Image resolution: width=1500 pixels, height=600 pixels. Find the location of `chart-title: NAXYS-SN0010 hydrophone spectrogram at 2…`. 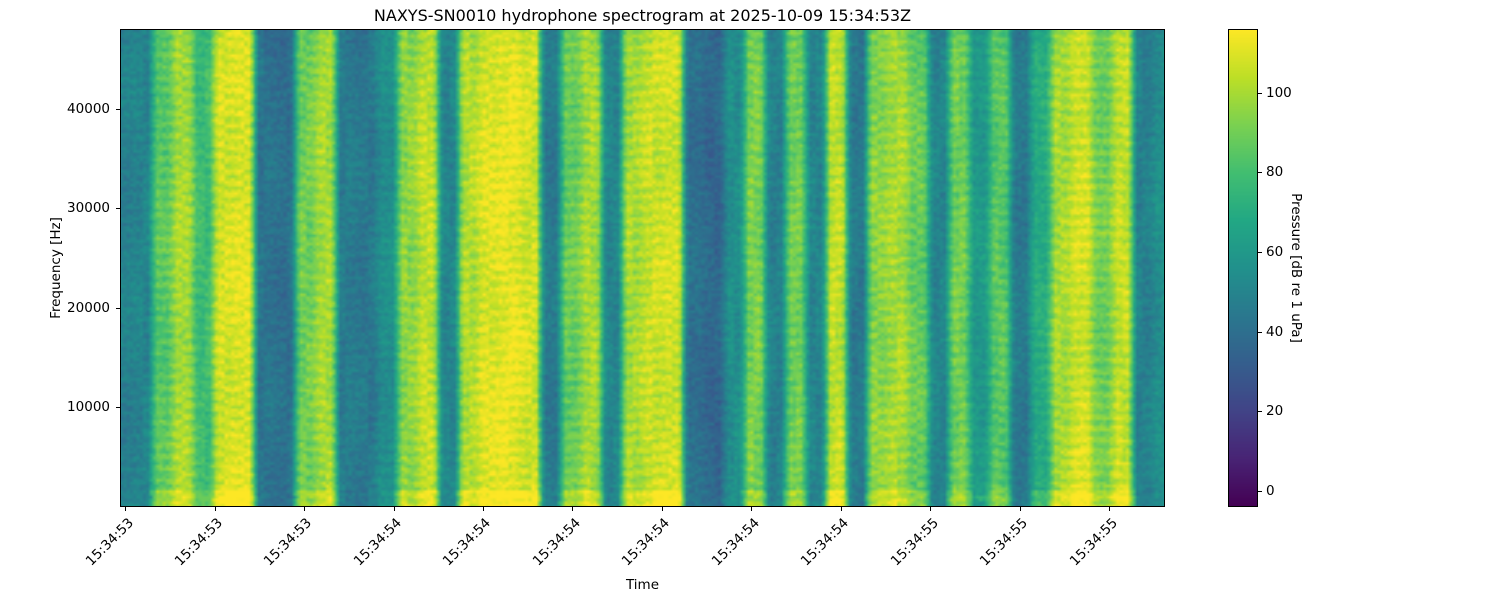

chart-title: NAXYS-SN0010 hydrophone spectrogram at 2… is located at coordinates (642, 15).